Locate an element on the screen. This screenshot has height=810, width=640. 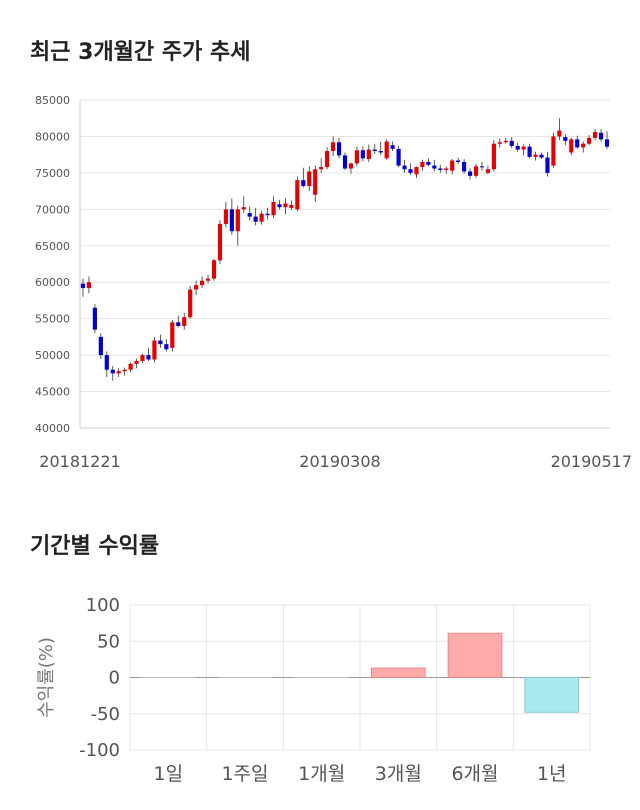
category-label: 1주일 is located at coordinates (244, 774).